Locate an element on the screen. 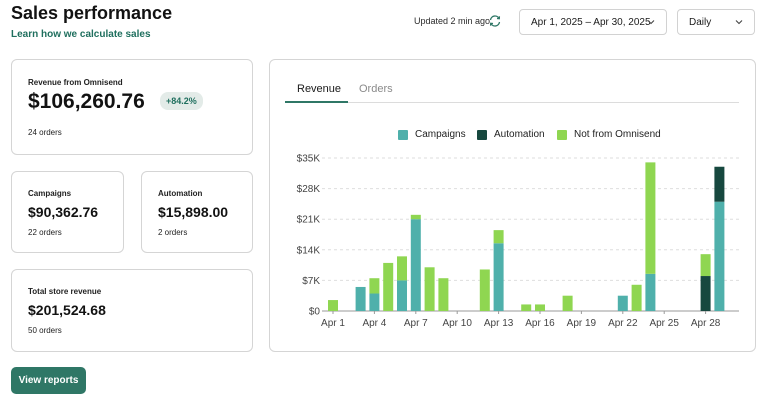 This screenshot has width=768, height=400. tab-active-underline is located at coordinates (316, 102).